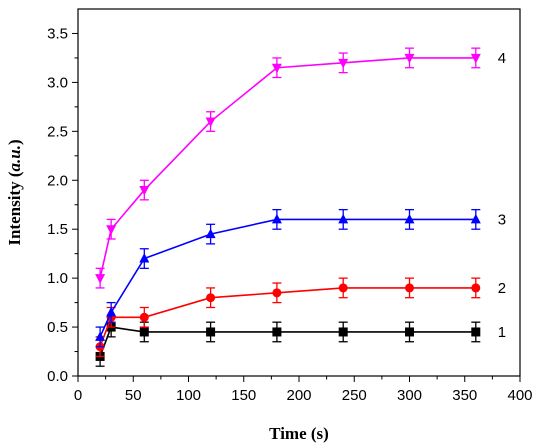 This screenshot has width=550, height=445. What do you see at coordinates (57, 180) in the screenshot?
I see `y-tick-label: 2.0` at bounding box center [57, 180].